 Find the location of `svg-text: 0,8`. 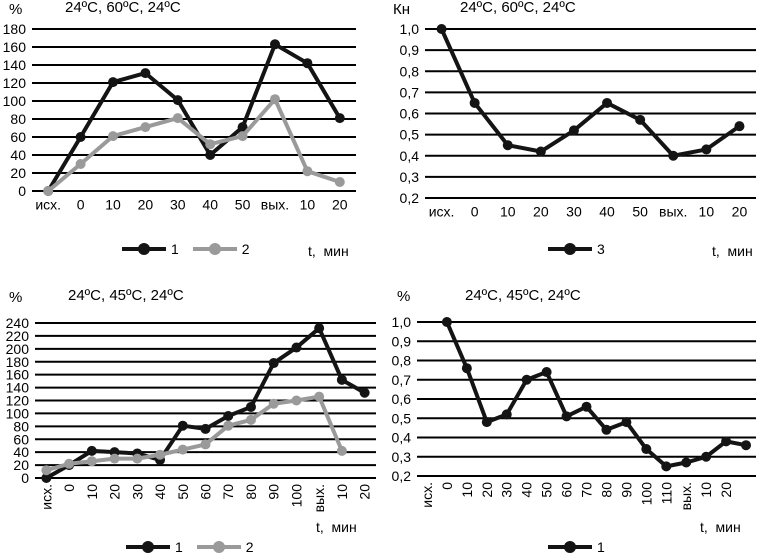

svg-text: 0,8 is located at coordinates (410, 71).